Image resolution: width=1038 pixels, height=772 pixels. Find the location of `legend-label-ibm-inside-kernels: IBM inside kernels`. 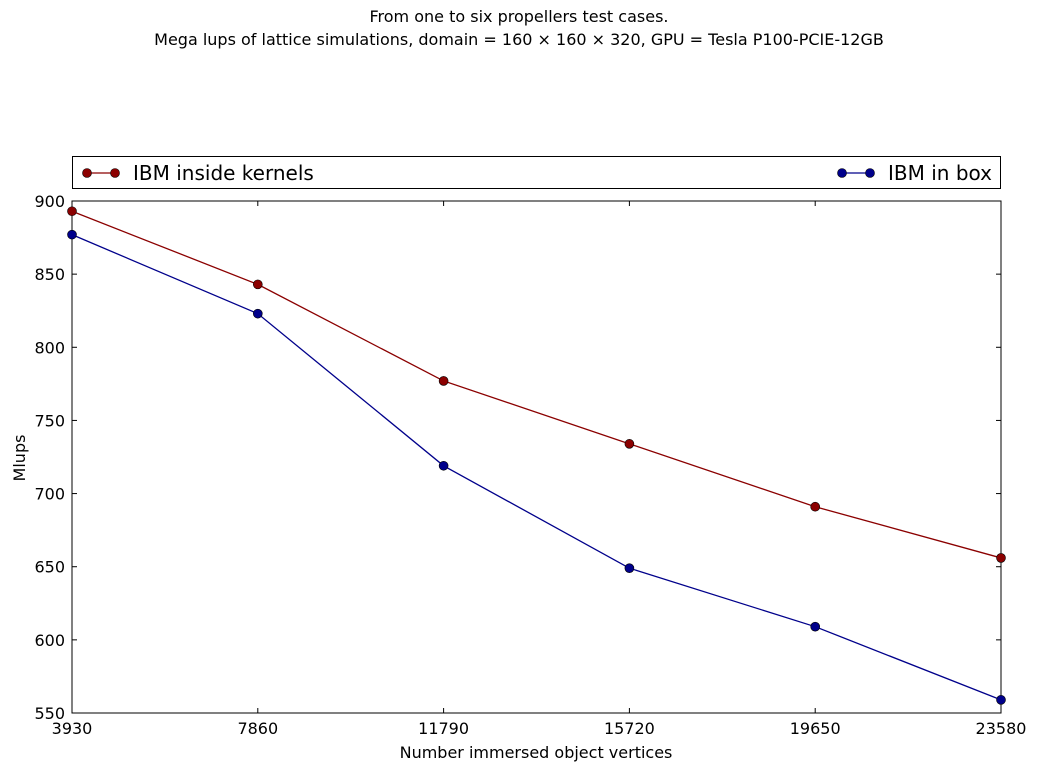

legend-label-ibm-inside-kernels: IBM inside kernels is located at coordinates (223, 172).